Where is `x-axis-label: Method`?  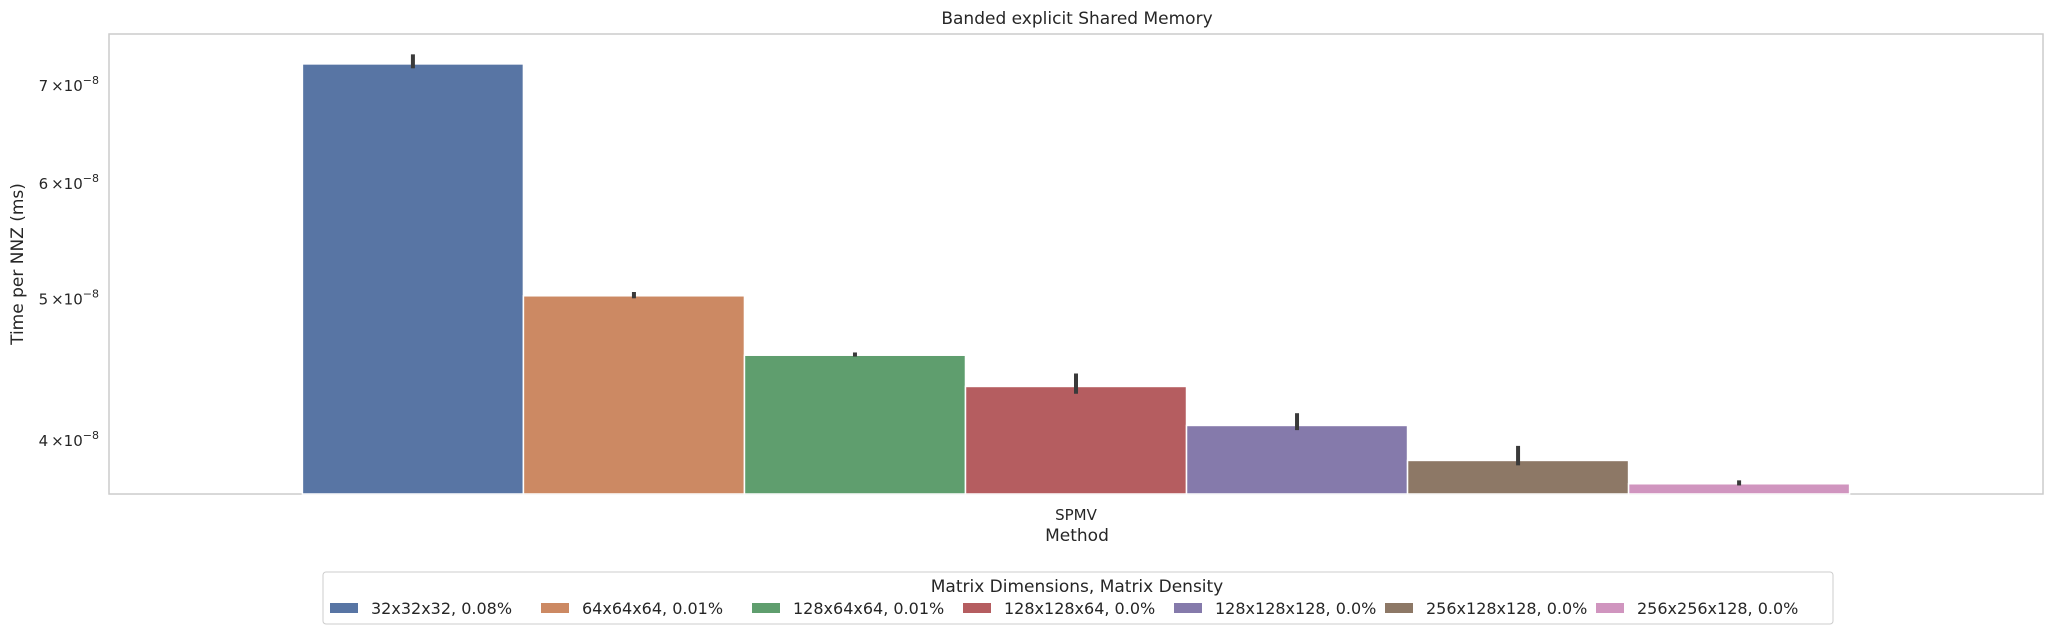 x-axis-label: Method is located at coordinates (1077, 536).